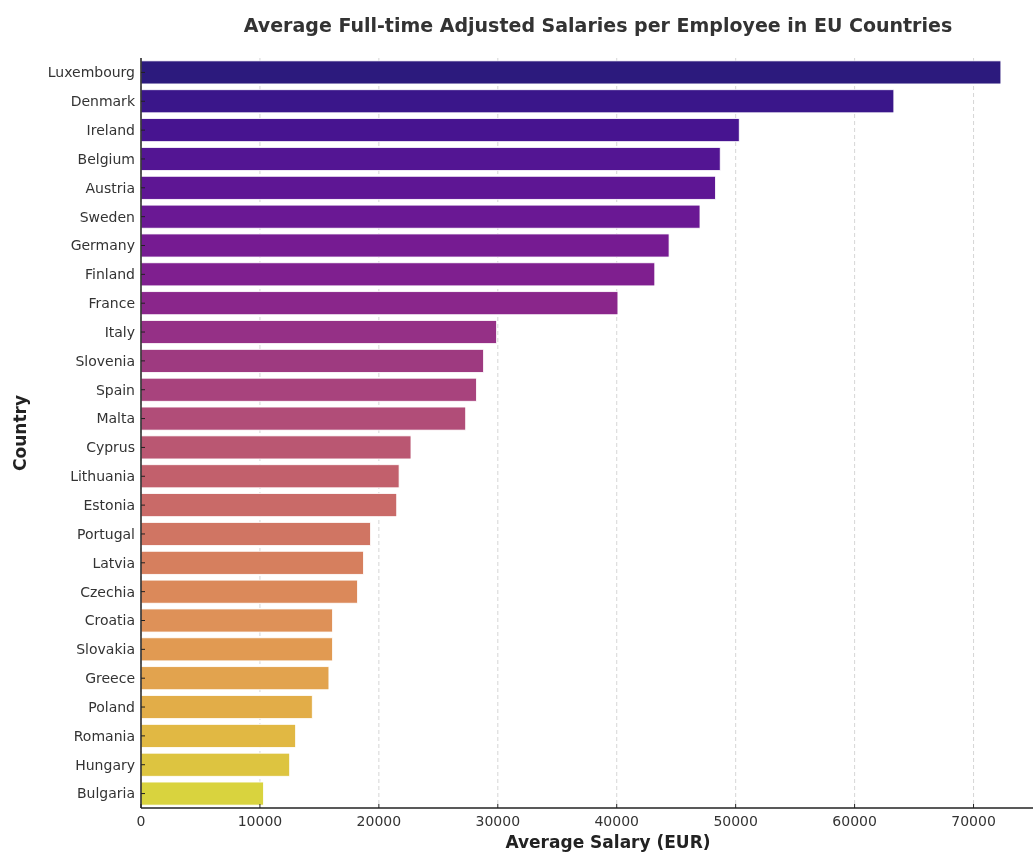  Describe the element at coordinates (110, 447) in the screenshot. I see `y-tick-label: Cyprus` at that location.